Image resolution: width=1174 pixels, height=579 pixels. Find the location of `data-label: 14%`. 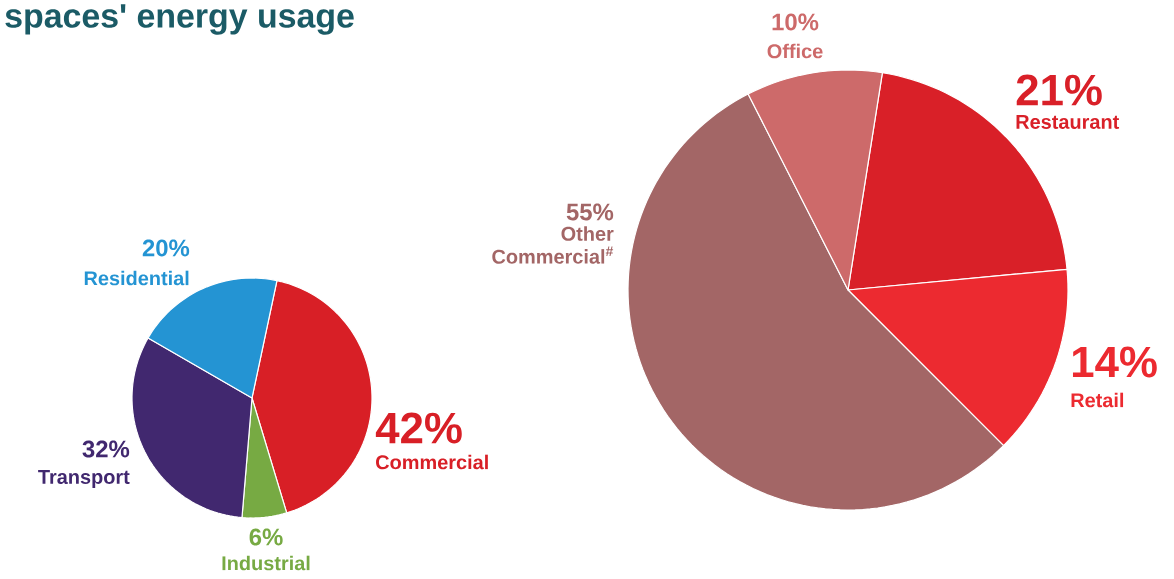

data-label: 14% is located at coordinates (1114, 362).